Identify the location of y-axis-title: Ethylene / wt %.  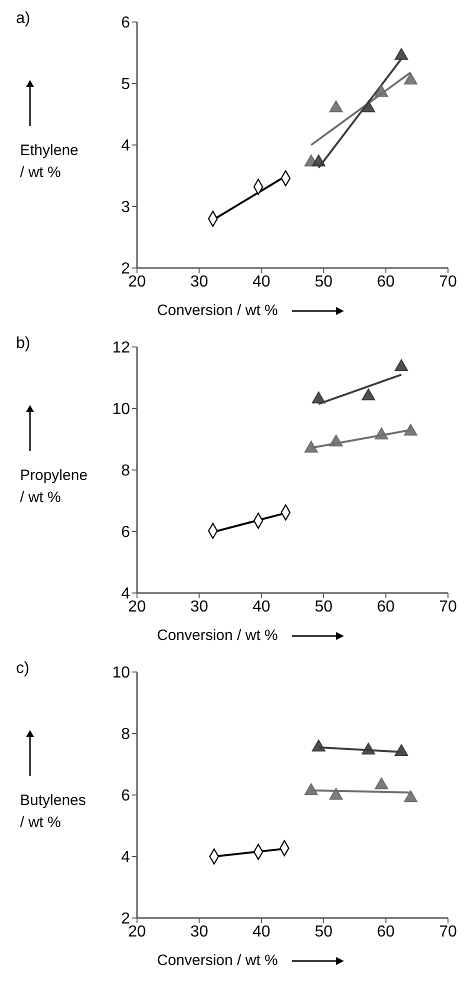
(50, 162).